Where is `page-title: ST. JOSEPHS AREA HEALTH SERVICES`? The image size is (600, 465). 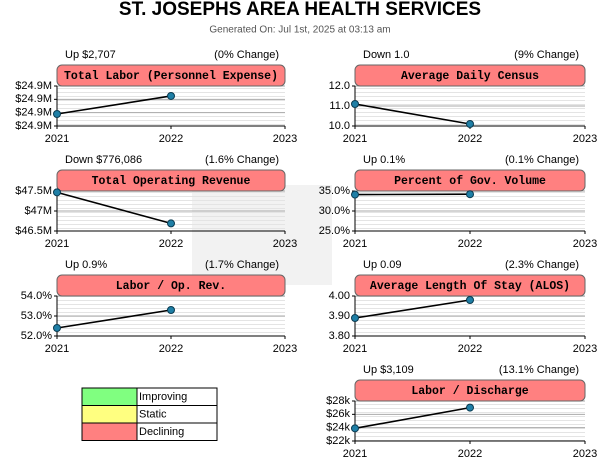 page-title: ST. JOSEPHS AREA HEALTH SERVICES is located at coordinates (300, 10).